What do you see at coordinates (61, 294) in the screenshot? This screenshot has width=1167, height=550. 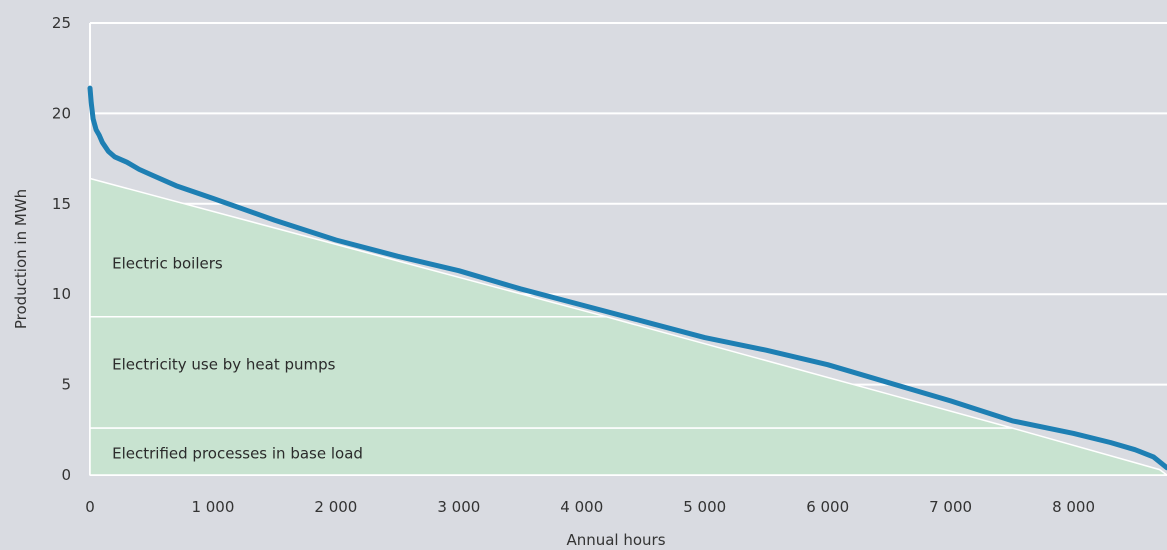 I see `y-tick-label-2: 10` at bounding box center [61, 294].